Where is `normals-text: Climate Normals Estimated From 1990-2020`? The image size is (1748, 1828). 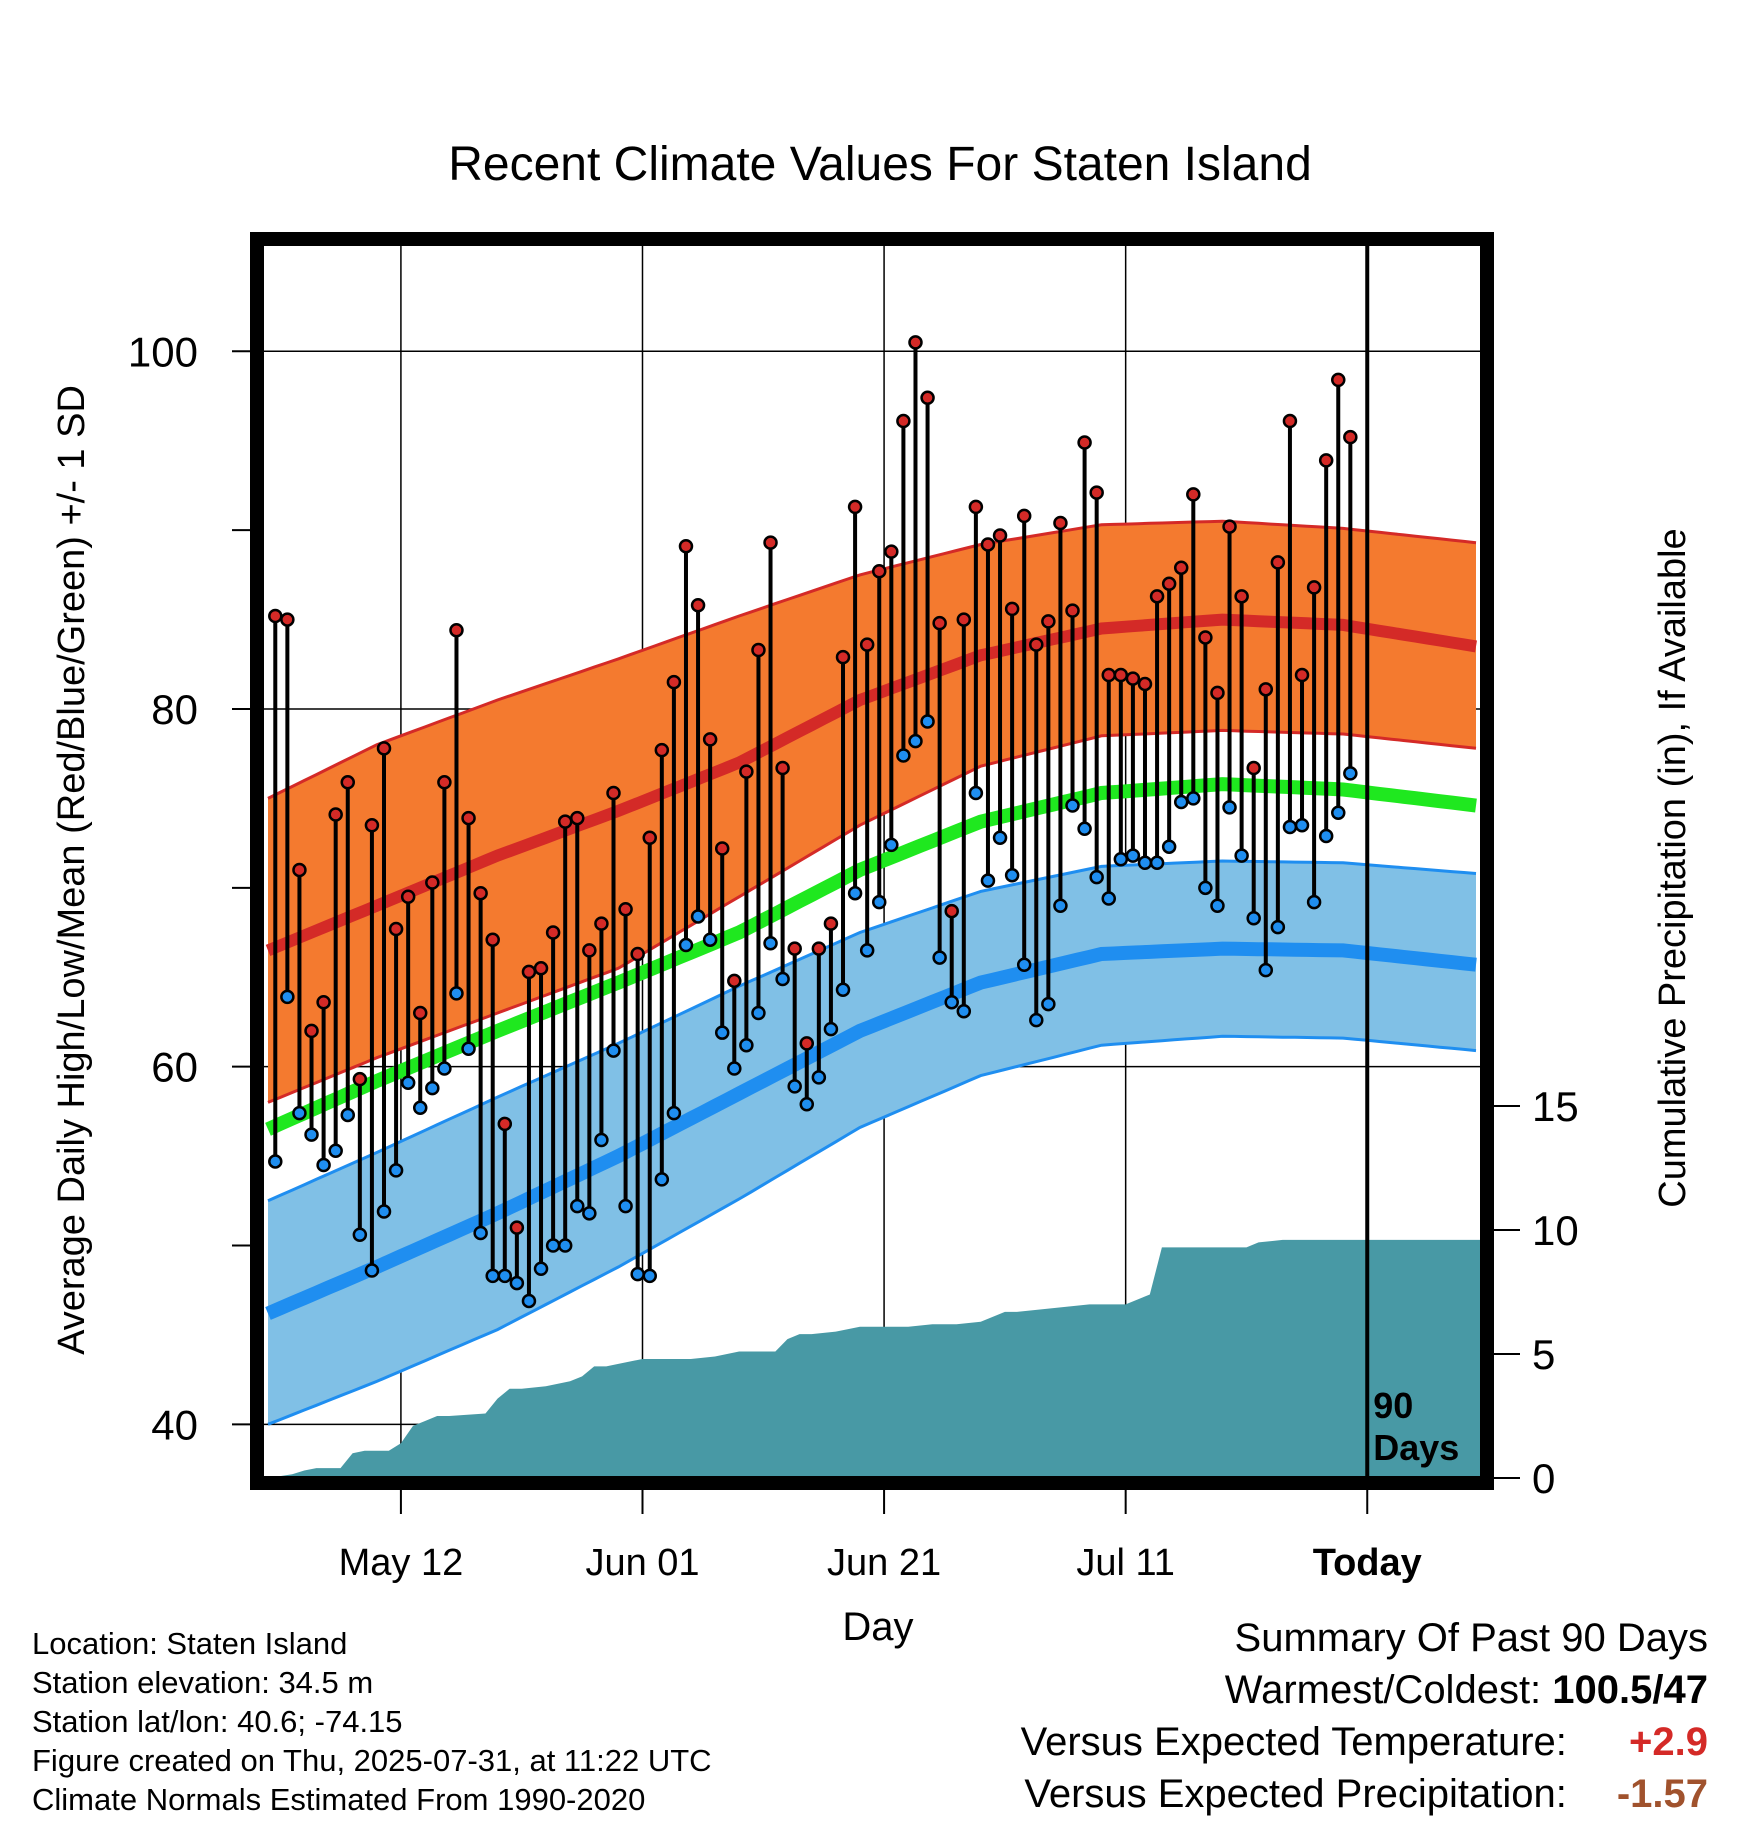
normals-text: Climate Normals Estimated From 1990-2020 is located at coordinates (339, 1799).